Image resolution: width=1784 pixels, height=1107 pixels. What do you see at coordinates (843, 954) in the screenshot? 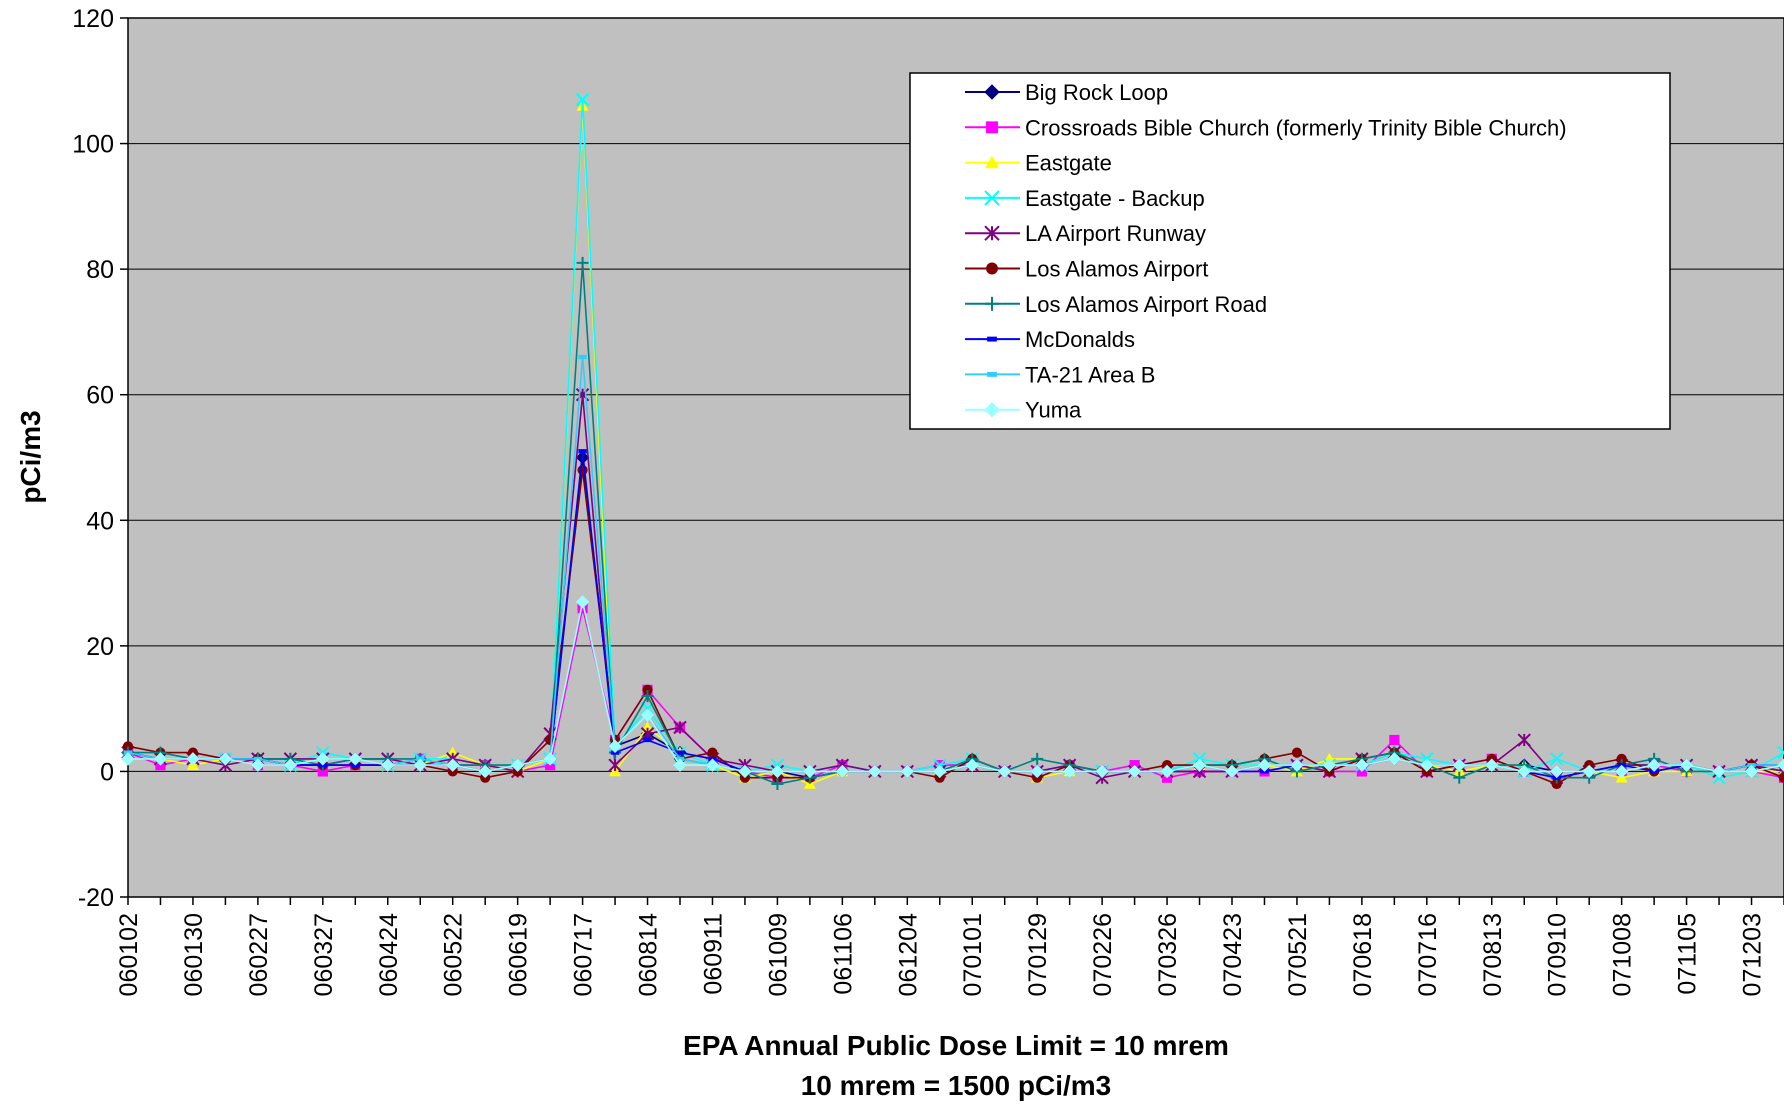
I see `x-tick-label: 061106` at bounding box center [843, 954].